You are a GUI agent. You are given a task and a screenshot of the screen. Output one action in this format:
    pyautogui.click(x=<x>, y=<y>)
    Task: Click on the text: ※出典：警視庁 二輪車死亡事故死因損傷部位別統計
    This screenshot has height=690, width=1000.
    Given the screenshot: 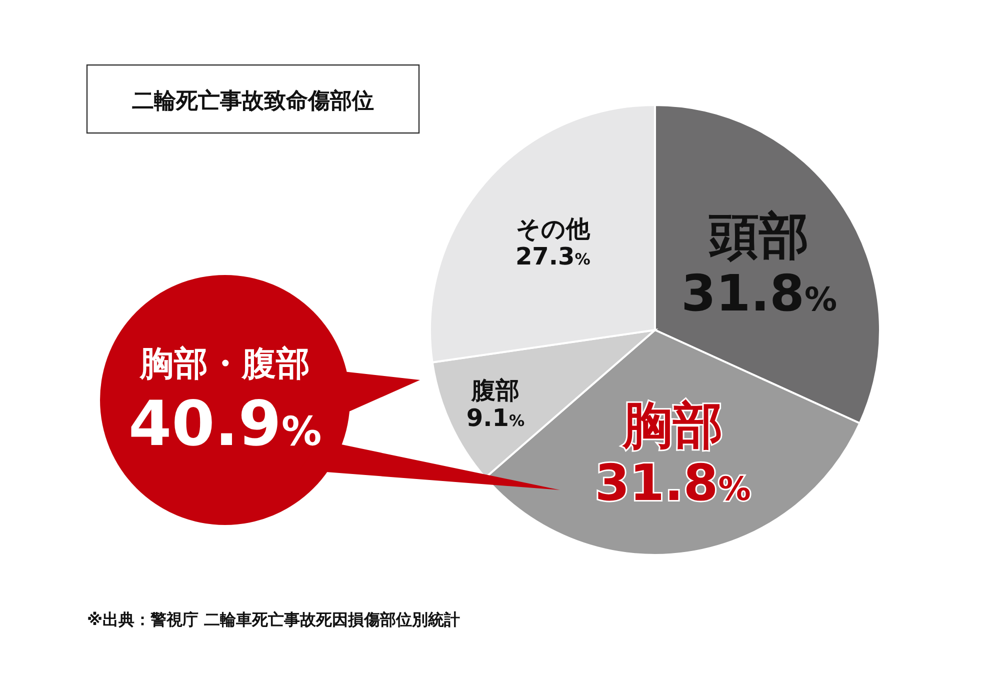 What is the action you would take?
    pyautogui.click(x=273, y=619)
    